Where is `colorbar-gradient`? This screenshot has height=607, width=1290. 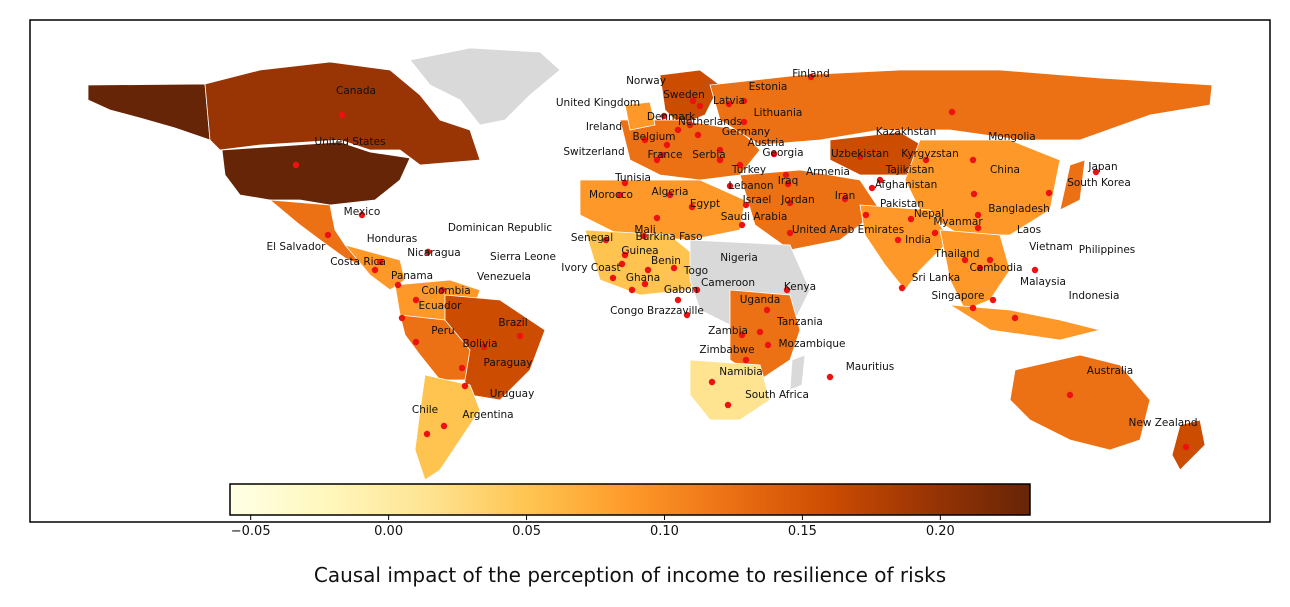 colorbar-gradient is located at coordinates (630, 499).